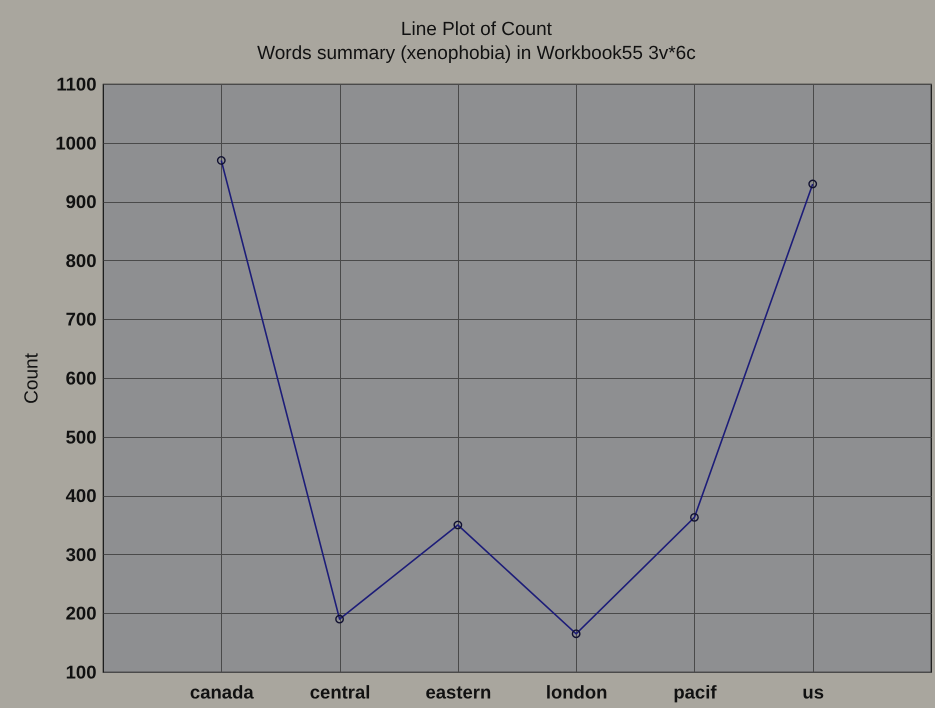 The image size is (935, 708). Describe the element at coordinates (81, 613) in the screenshot. I see `y-tick-label: 200` at that location.